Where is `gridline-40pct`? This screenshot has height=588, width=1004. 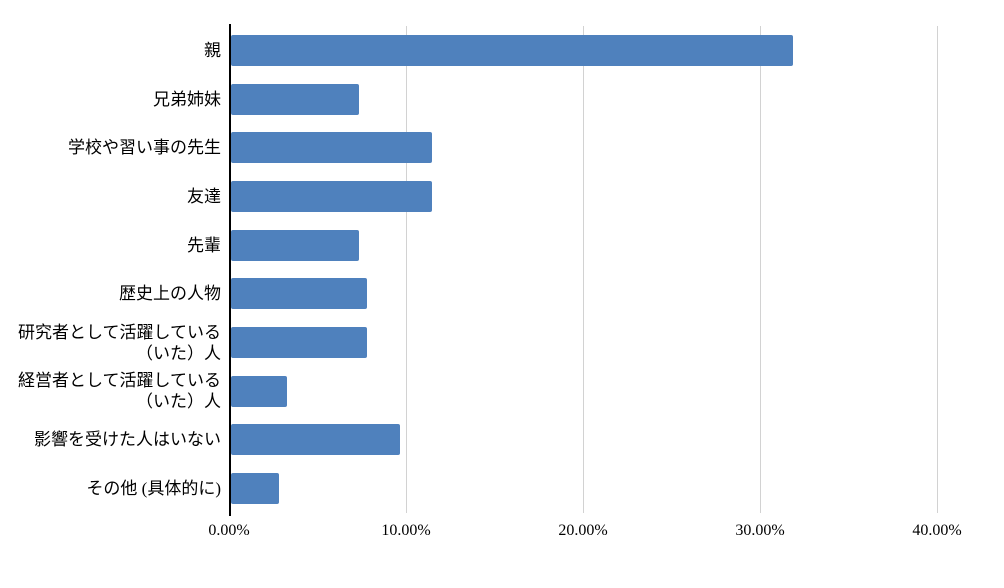 gridline-40pct is located at coordinates (937, 269).